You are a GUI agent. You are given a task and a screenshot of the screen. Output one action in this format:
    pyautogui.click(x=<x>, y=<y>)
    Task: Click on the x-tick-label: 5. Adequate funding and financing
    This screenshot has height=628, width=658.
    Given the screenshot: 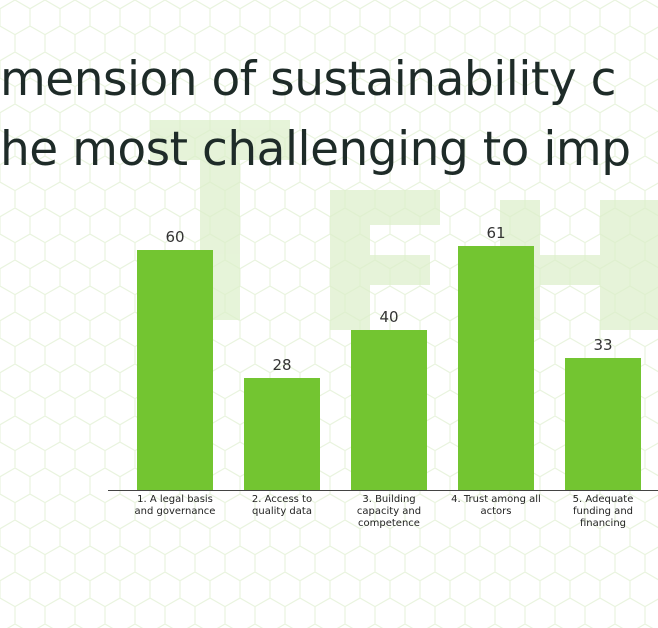 What is the action you would take?
    pyautogui.click(x=603, y=511)
    